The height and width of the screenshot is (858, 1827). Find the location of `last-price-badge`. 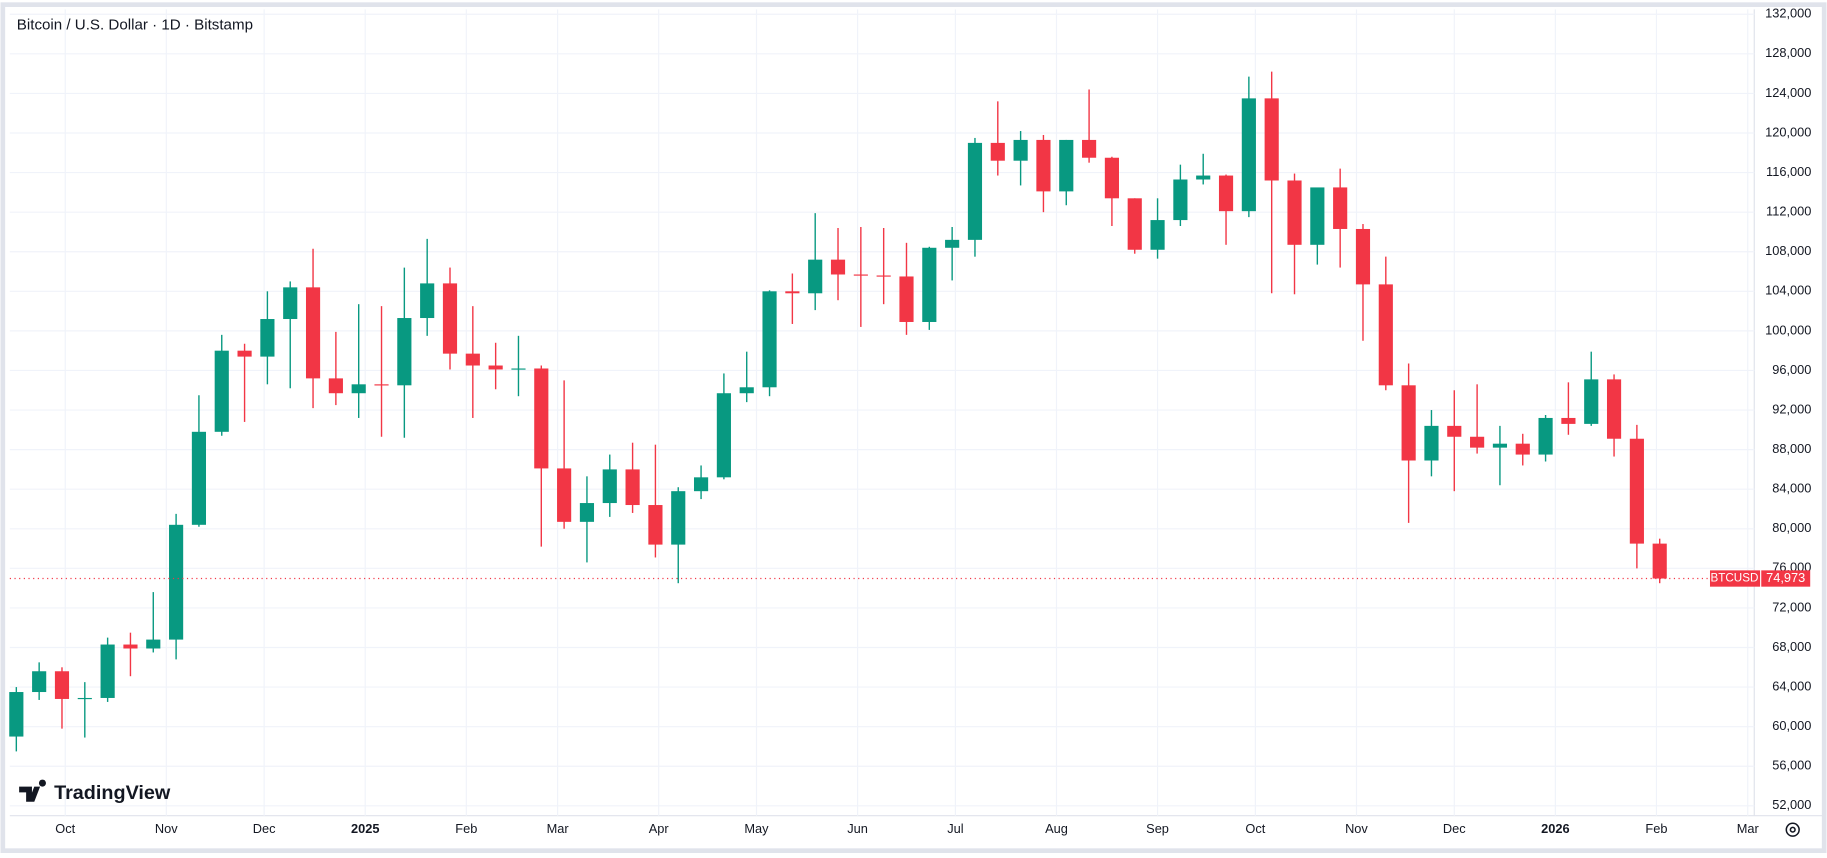

last-price-badge is located at coordinates (1786, 578).